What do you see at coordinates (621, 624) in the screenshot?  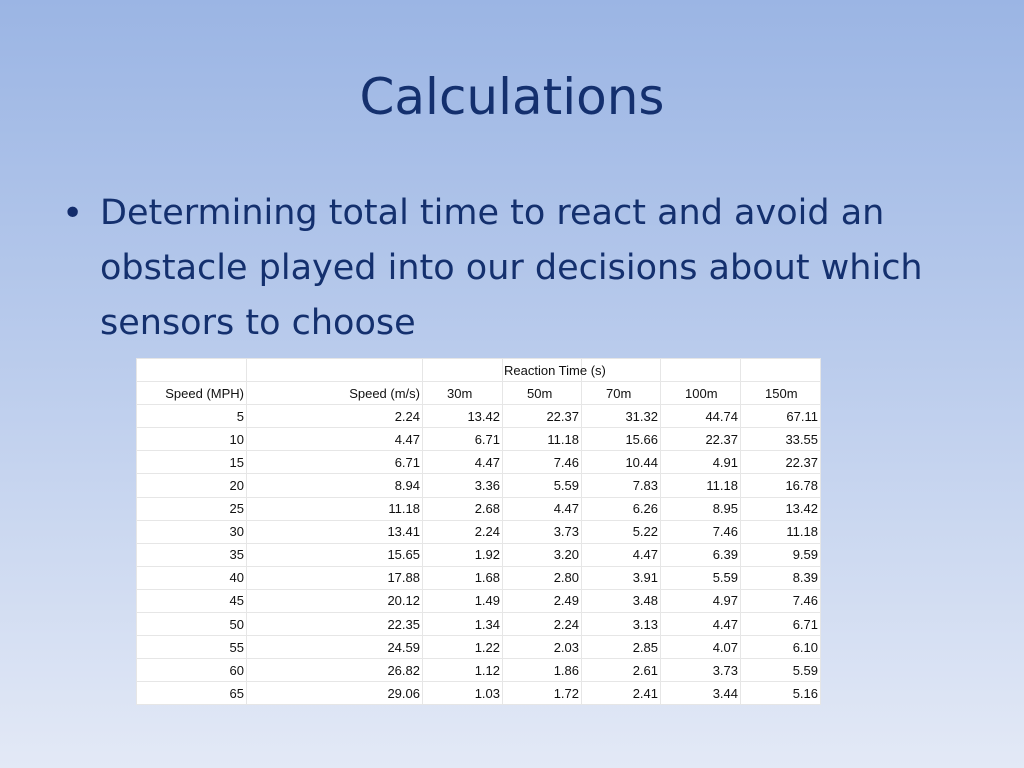 I see `table-cell: 3.13` at bounding box center [621, 624].